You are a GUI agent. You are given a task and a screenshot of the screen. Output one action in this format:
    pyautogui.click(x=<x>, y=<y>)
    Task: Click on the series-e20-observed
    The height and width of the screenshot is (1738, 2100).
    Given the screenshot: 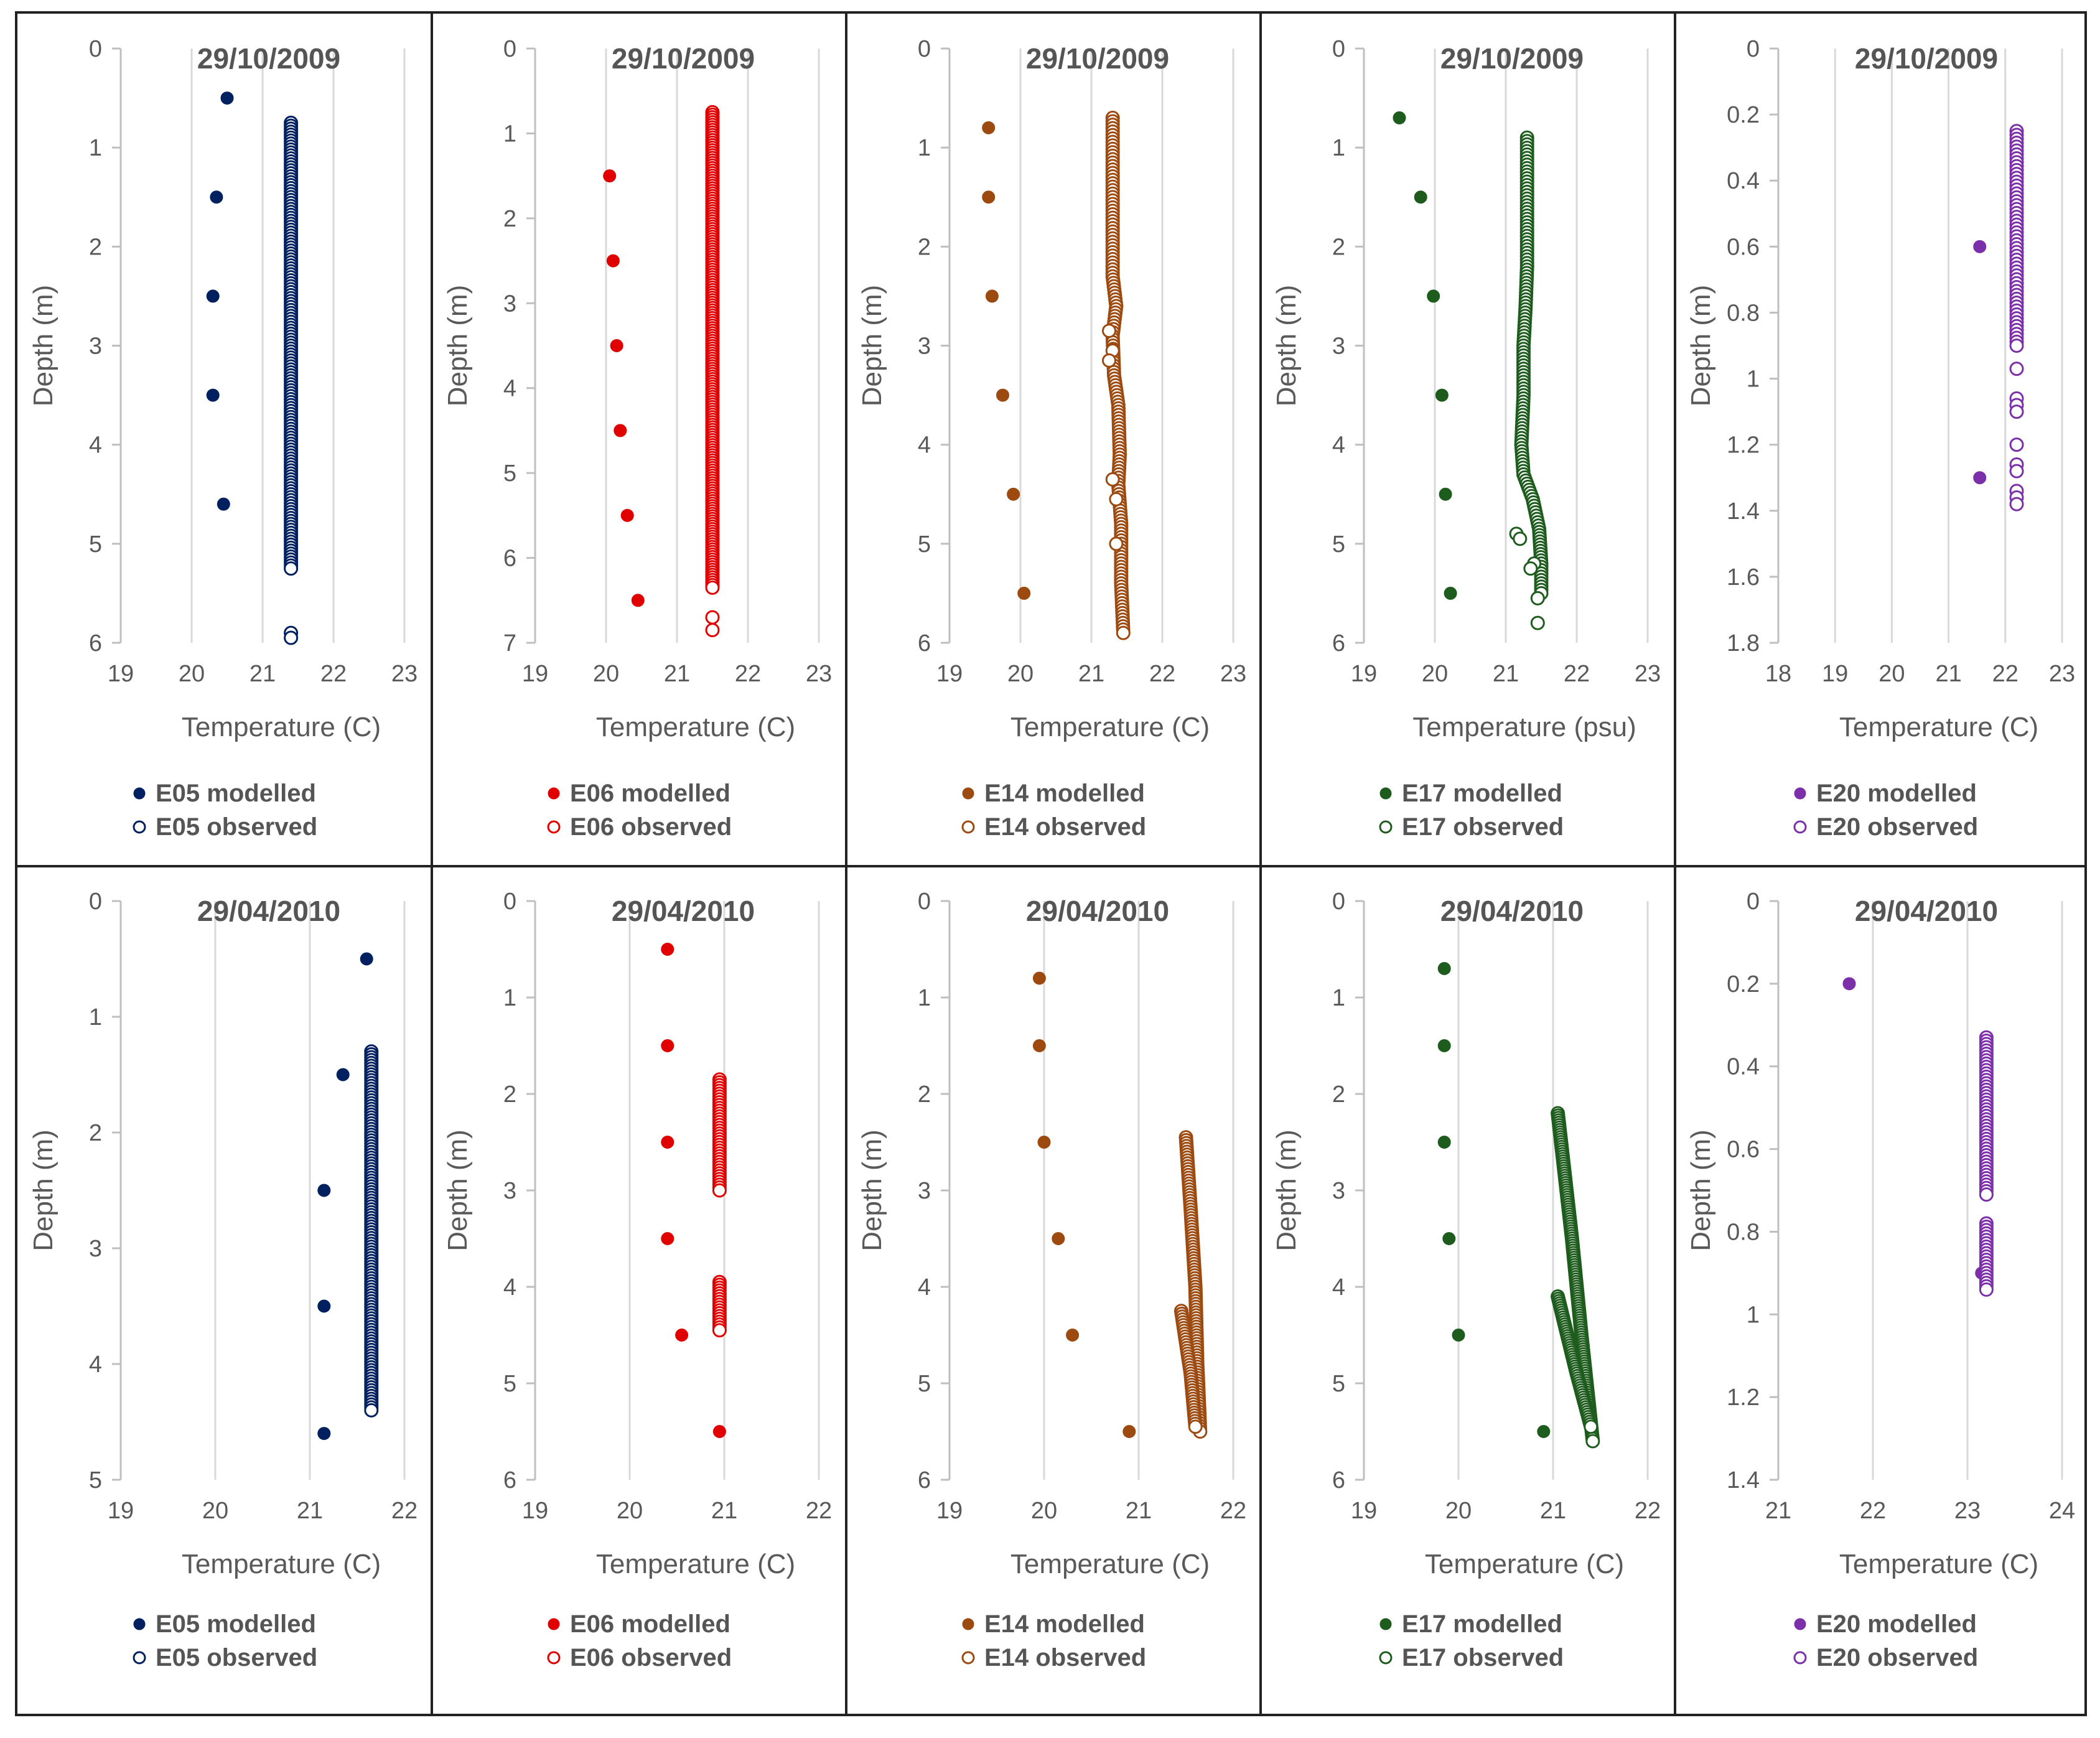 What is the action you would take?
    pyautogui.click(x=2016, y=318)
    